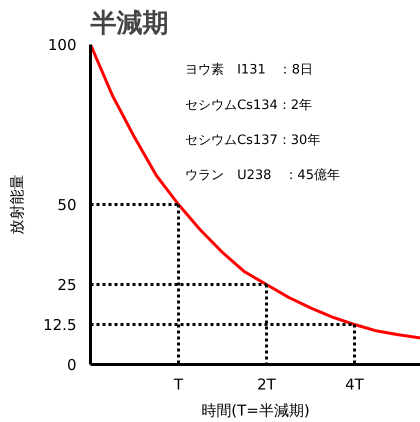 The height and width of the screenshot is (422, 420). What do you see at coordinates (355, 385) in the screenshot?
I see `x-tick-label: 4T` at bounding box center [355, 385].